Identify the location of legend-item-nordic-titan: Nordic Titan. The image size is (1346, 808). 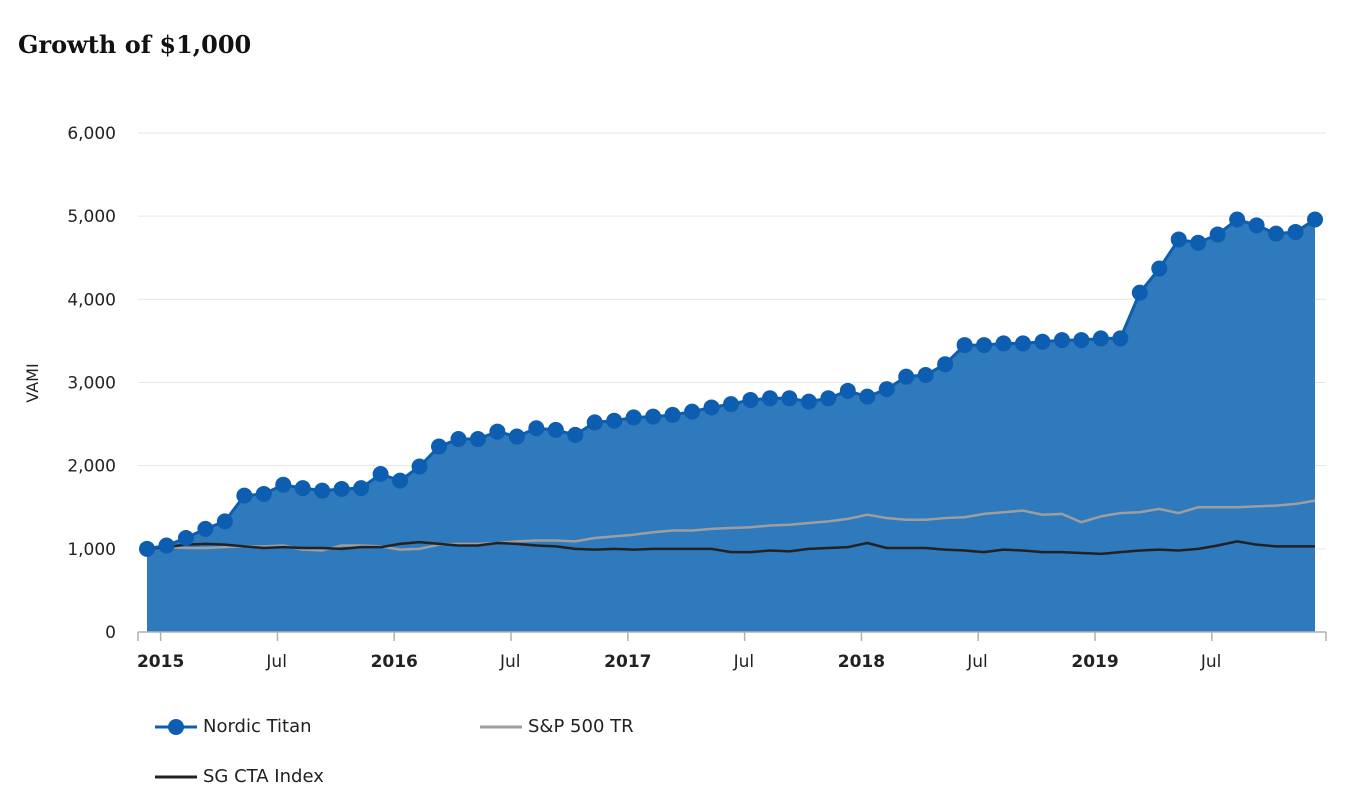
(233, 726).